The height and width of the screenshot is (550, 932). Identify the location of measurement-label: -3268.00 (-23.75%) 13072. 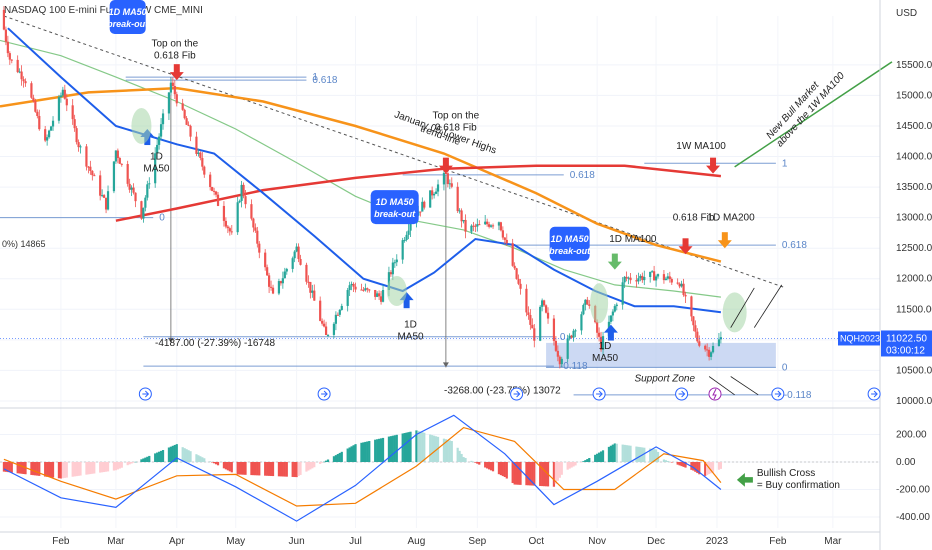
(502, 391).